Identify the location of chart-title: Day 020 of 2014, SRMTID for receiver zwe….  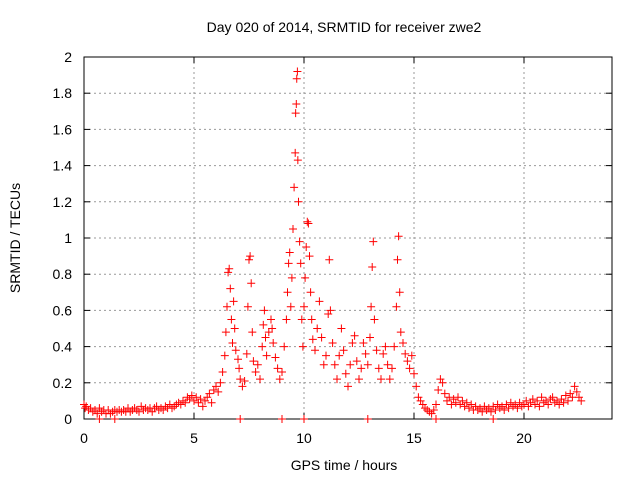
(344, 27).